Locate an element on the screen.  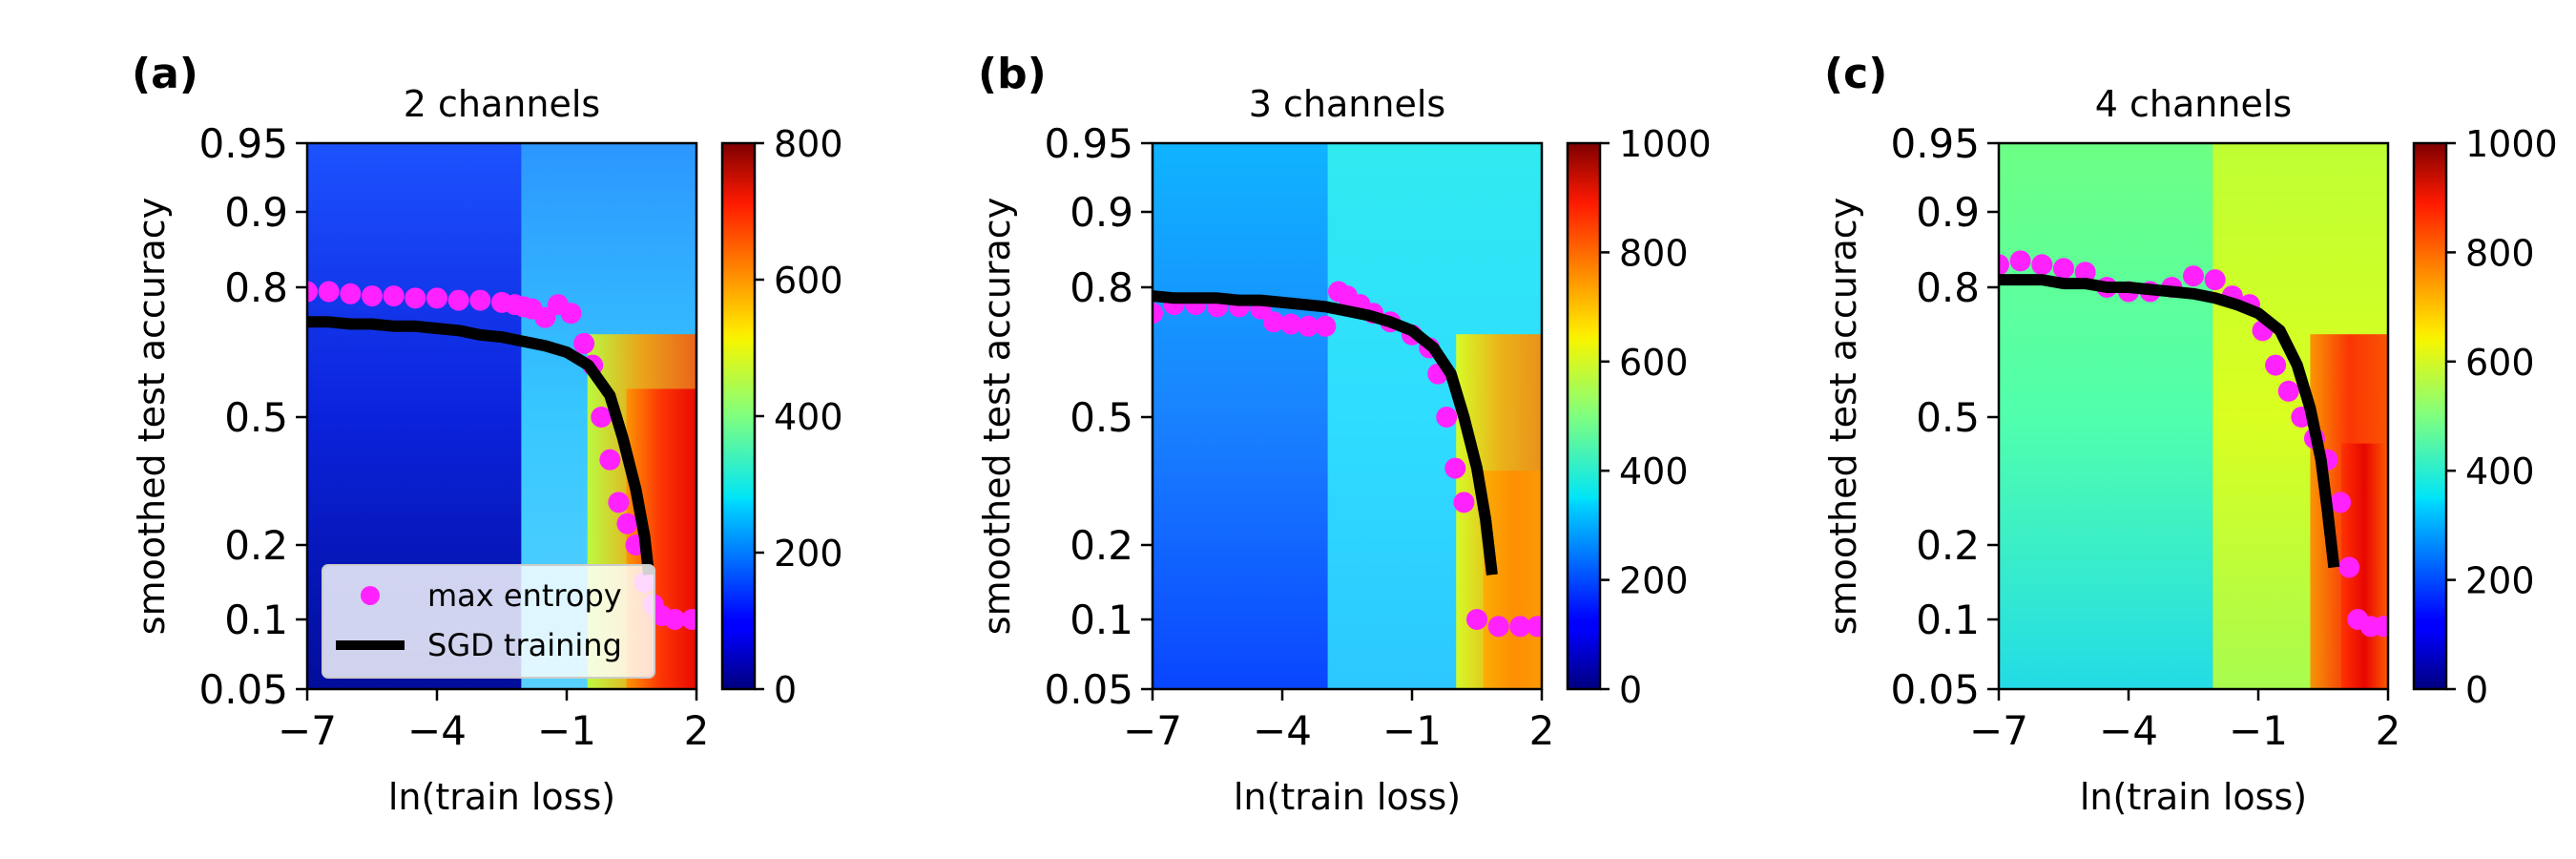
panel-title: 3 channels is located at coordinates (1347, 104).